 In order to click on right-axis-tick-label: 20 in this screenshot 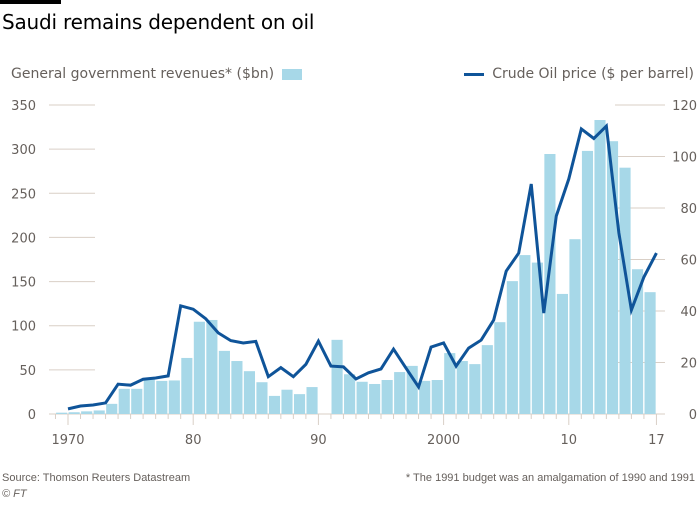, I will do `click(688, 364)`.